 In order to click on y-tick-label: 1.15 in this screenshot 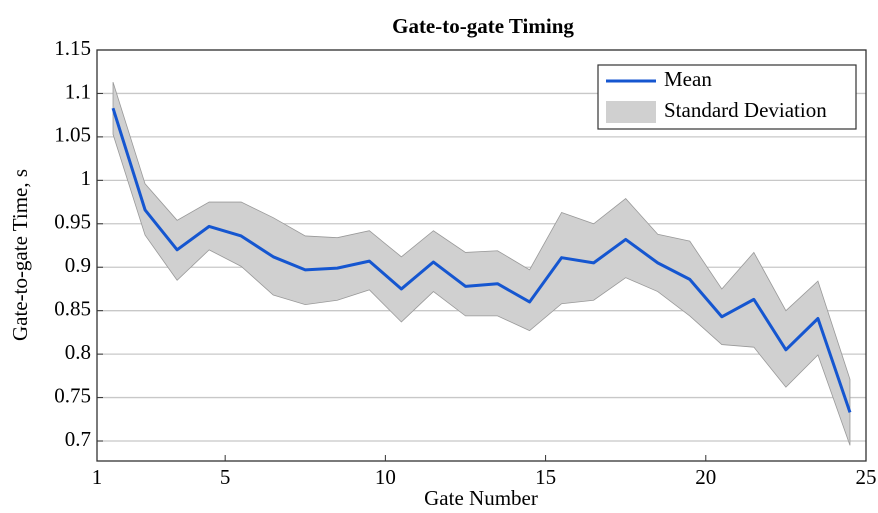, I will do `click(72, 48)`.